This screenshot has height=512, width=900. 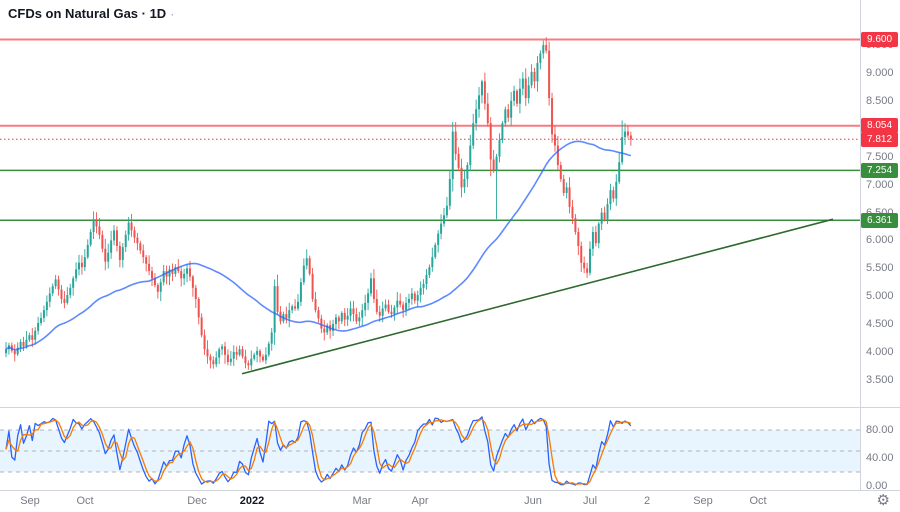 I want to click on price-axis-label: 5.000, so click(x=880, y=296).